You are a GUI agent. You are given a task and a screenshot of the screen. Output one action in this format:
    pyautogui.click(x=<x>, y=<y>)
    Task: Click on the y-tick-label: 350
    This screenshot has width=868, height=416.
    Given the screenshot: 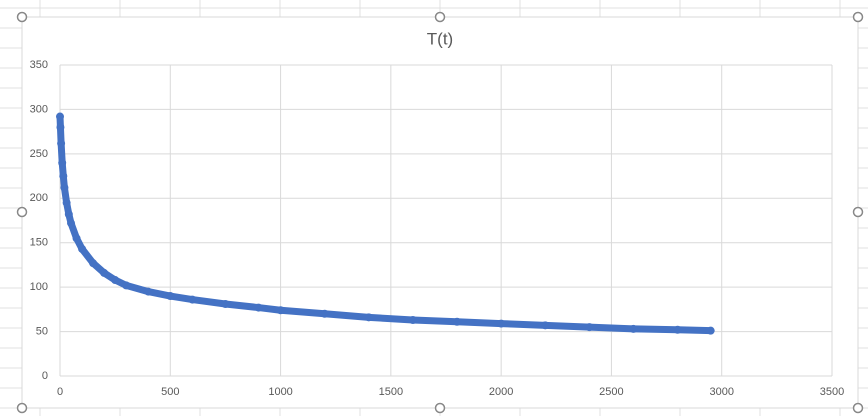 What is the action you would take?
    pyautogui.click(x=39, y=65)
    